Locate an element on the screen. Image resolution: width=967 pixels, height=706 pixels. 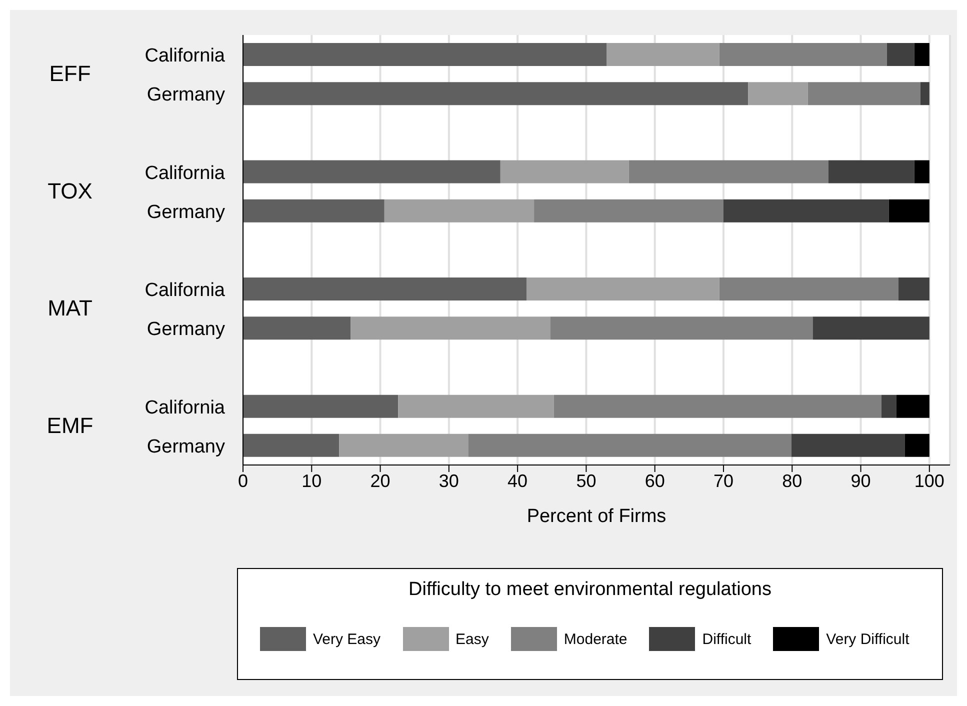
text: TOX is located at coordinates (70, 191).